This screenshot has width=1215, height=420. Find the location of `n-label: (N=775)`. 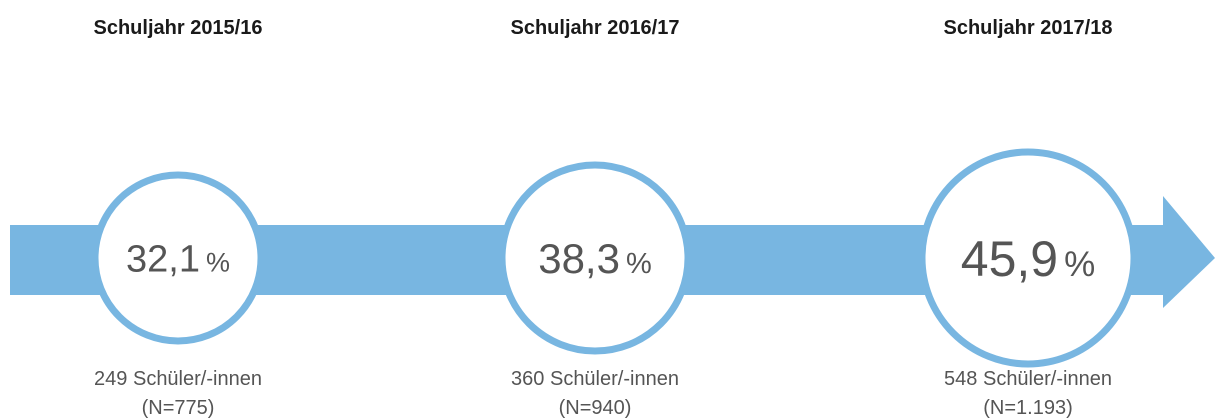

n-label: (N=775) is located at coordinates (178, 408).